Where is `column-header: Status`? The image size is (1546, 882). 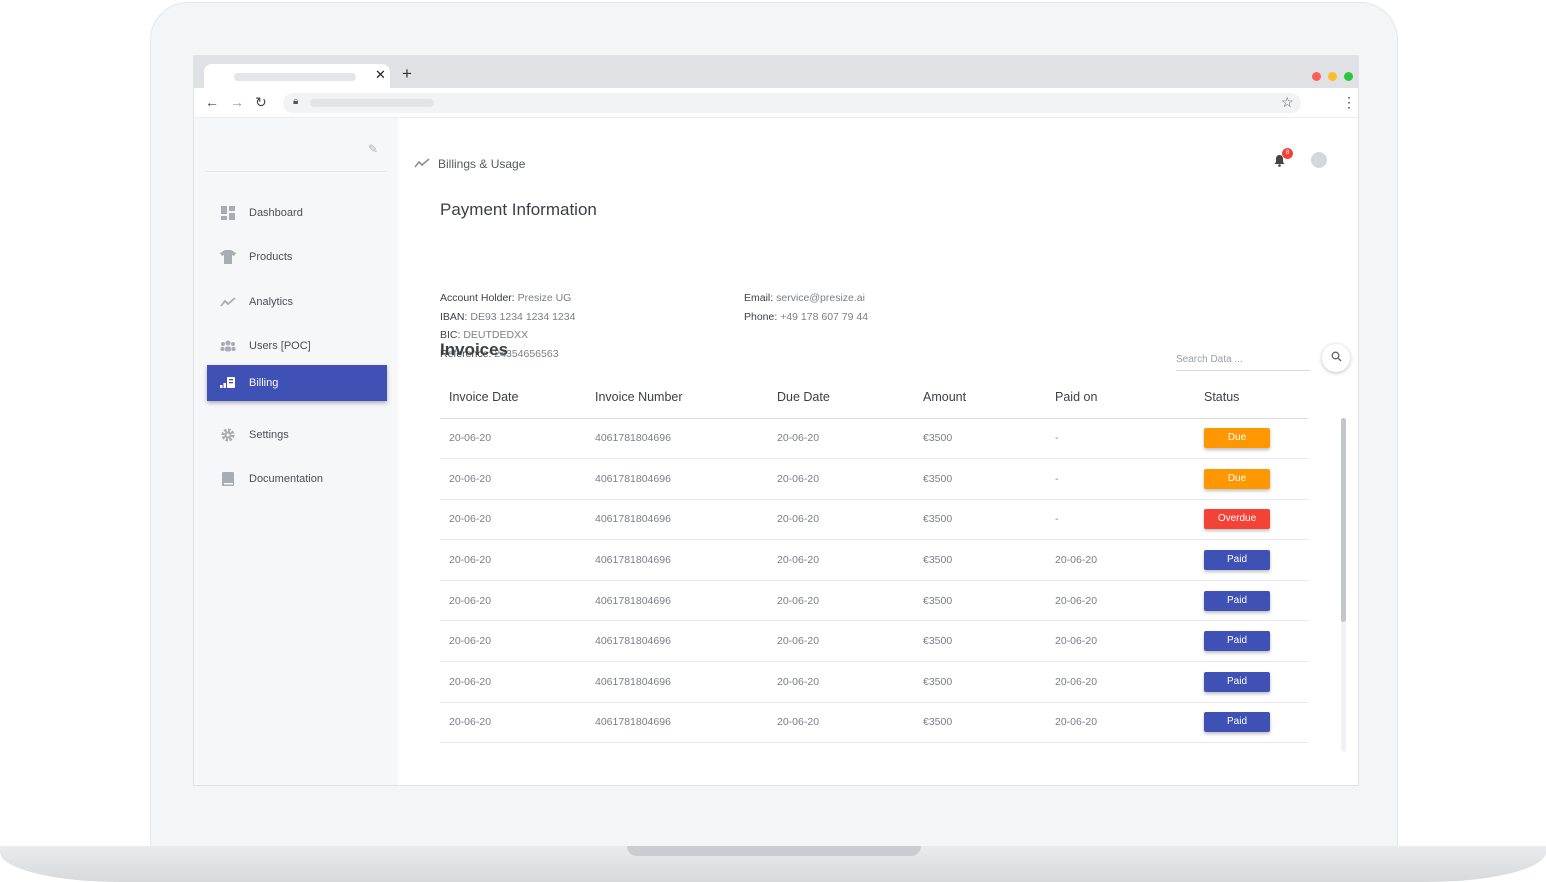 column-header: Status is located at coordinates (1251, 397).